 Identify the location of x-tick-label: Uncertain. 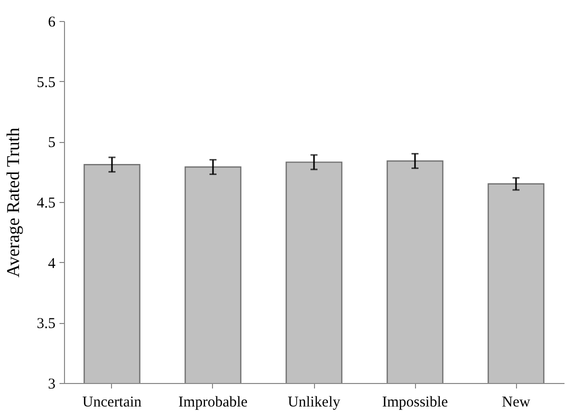
(112, 402).